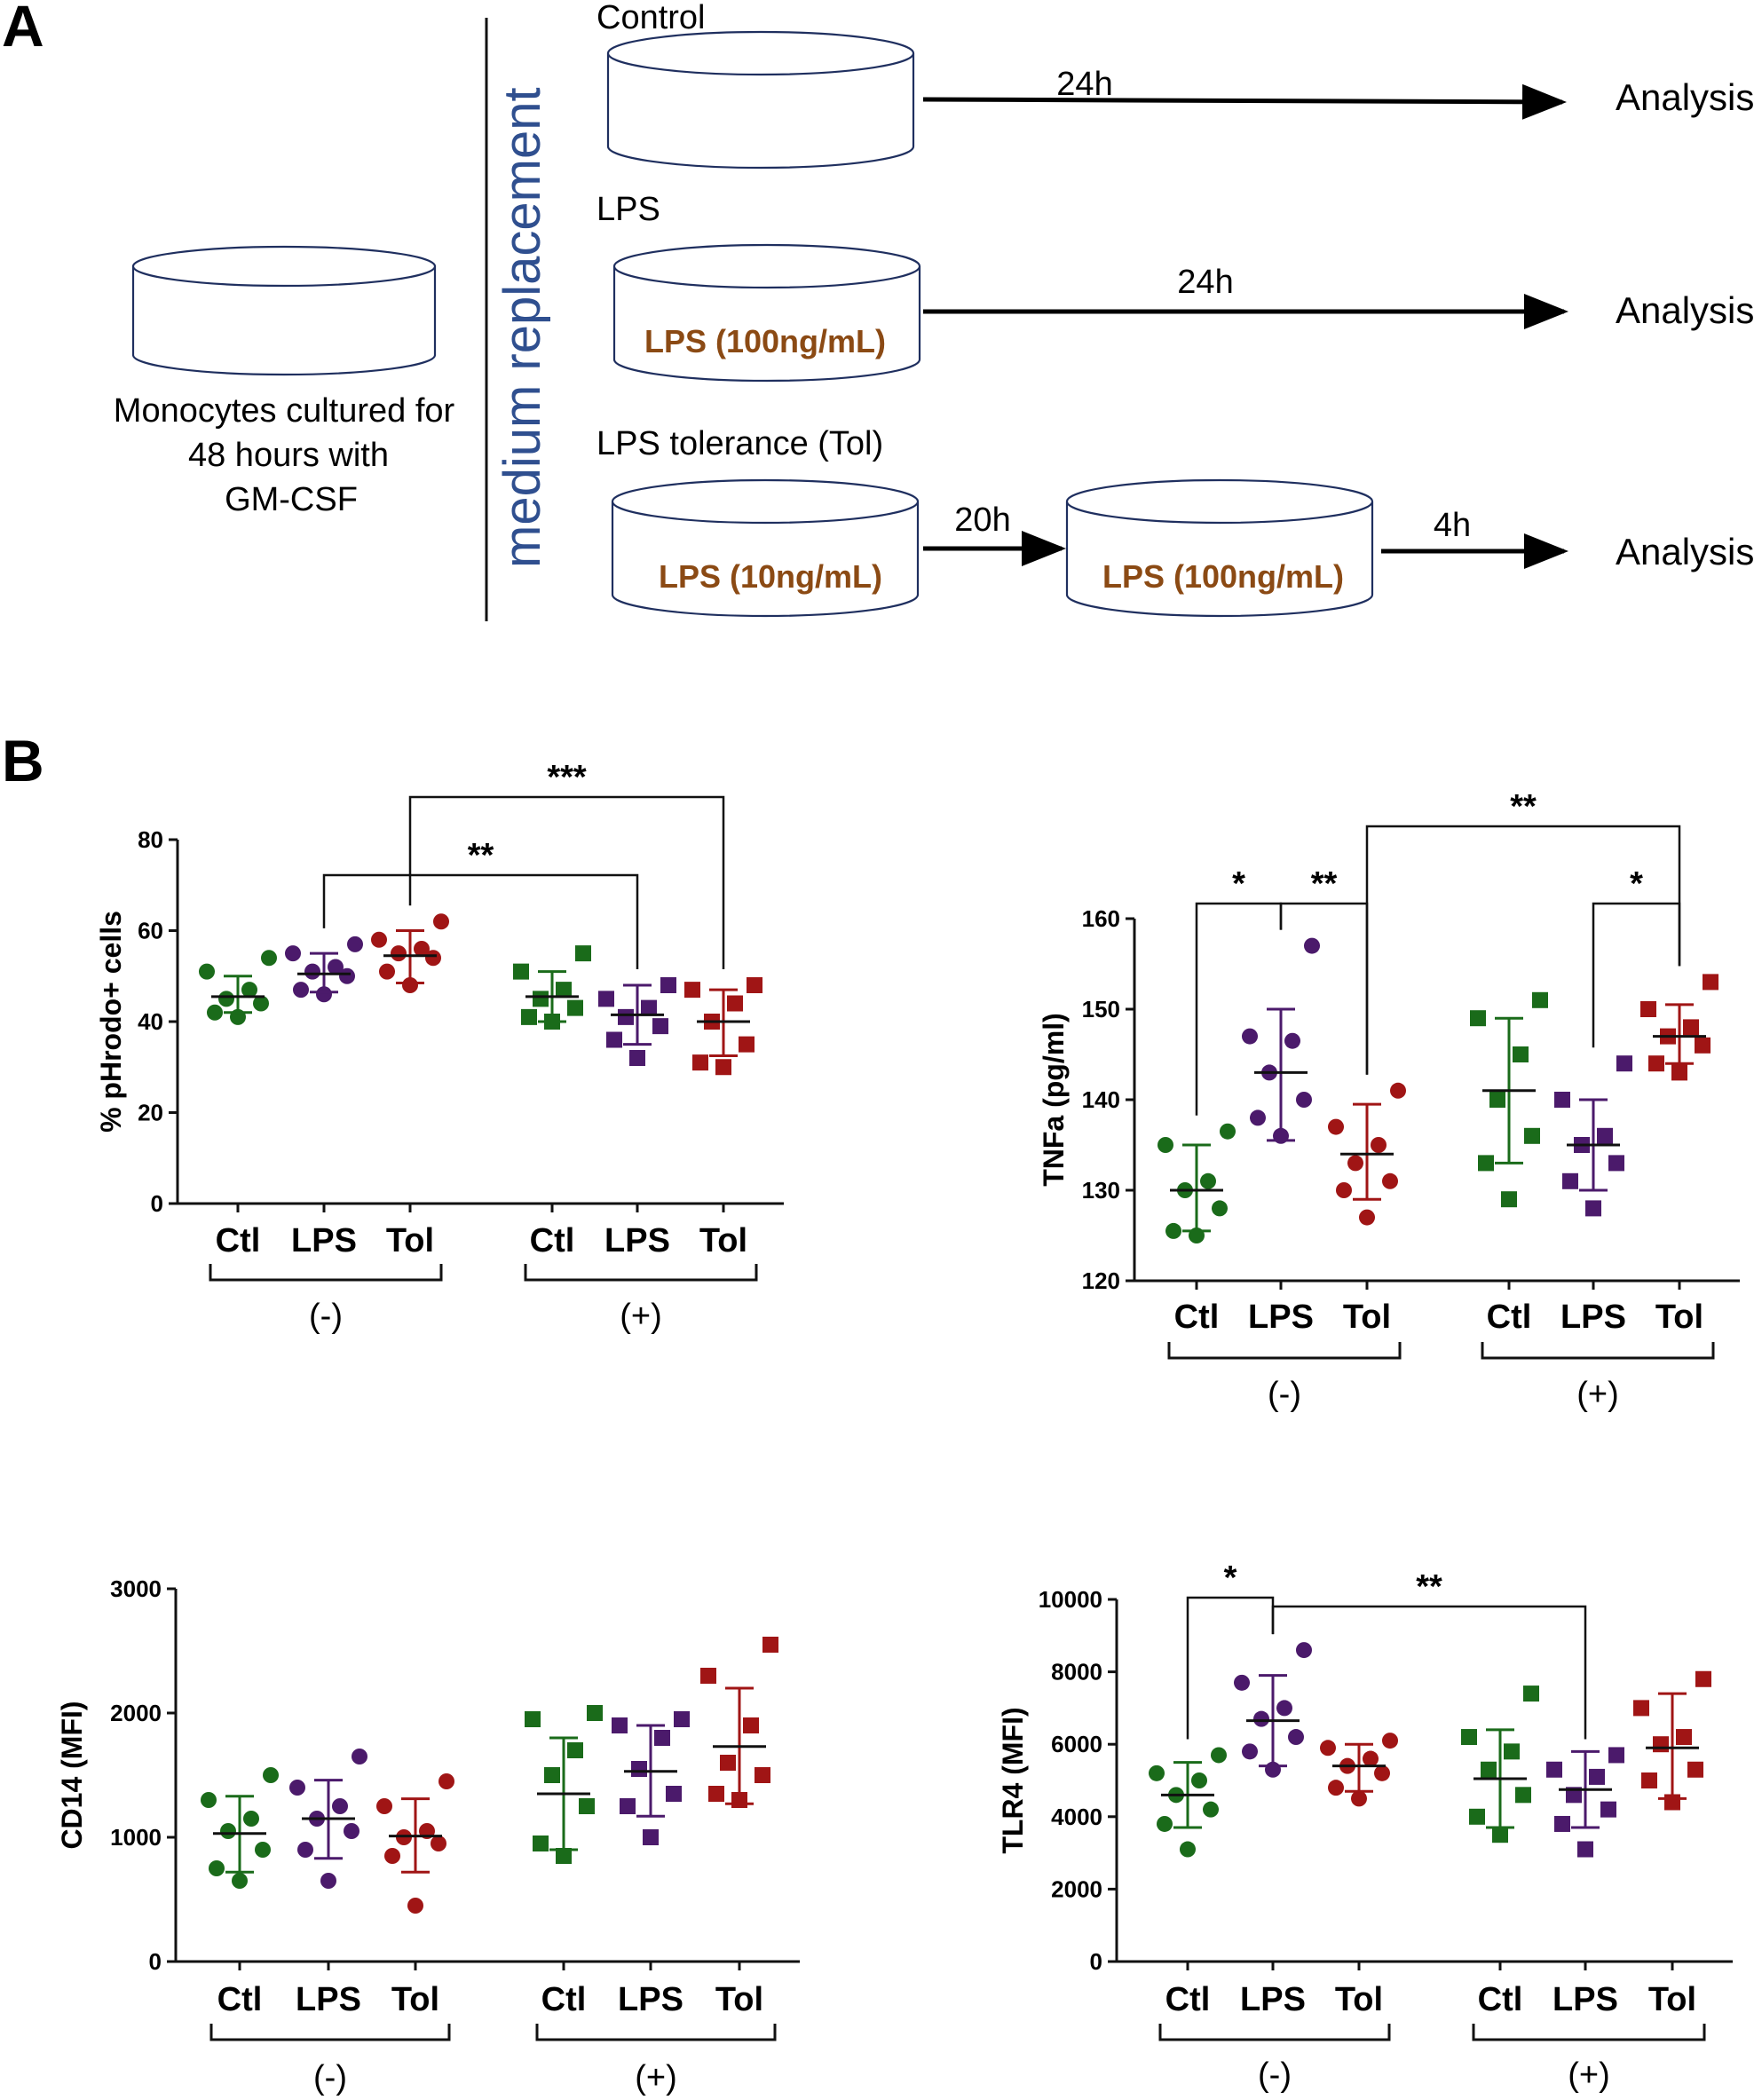 The height and width of the screenshot is (2100, 1754). I want to click on analysis-control: Analysis, so click(1685, 97).